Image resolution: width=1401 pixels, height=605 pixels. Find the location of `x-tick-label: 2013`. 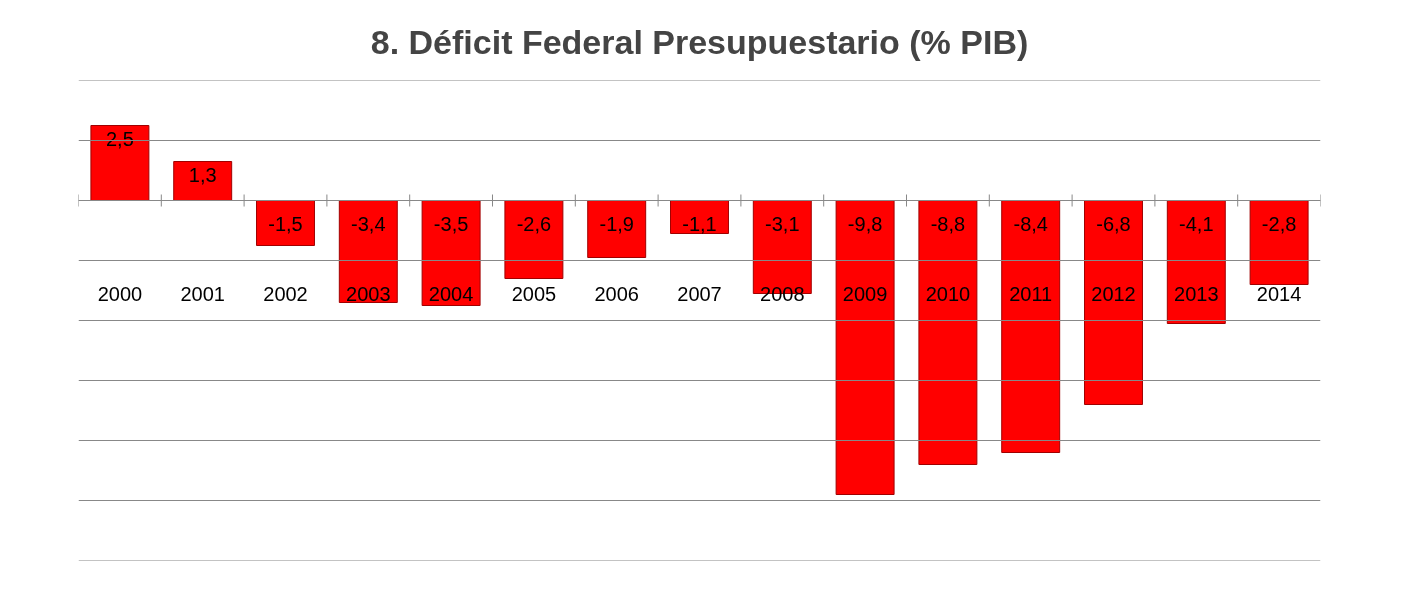

x-tick-label: 2013 is located at coordinates (1196, 293).